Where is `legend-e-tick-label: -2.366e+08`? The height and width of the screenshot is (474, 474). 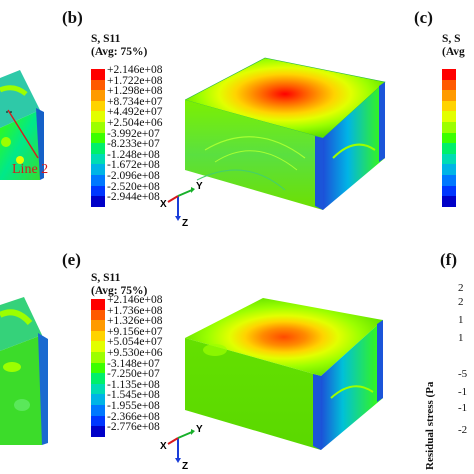
legend-e-tick-label: -2.366e+08 is located at coordinates (133, 416).